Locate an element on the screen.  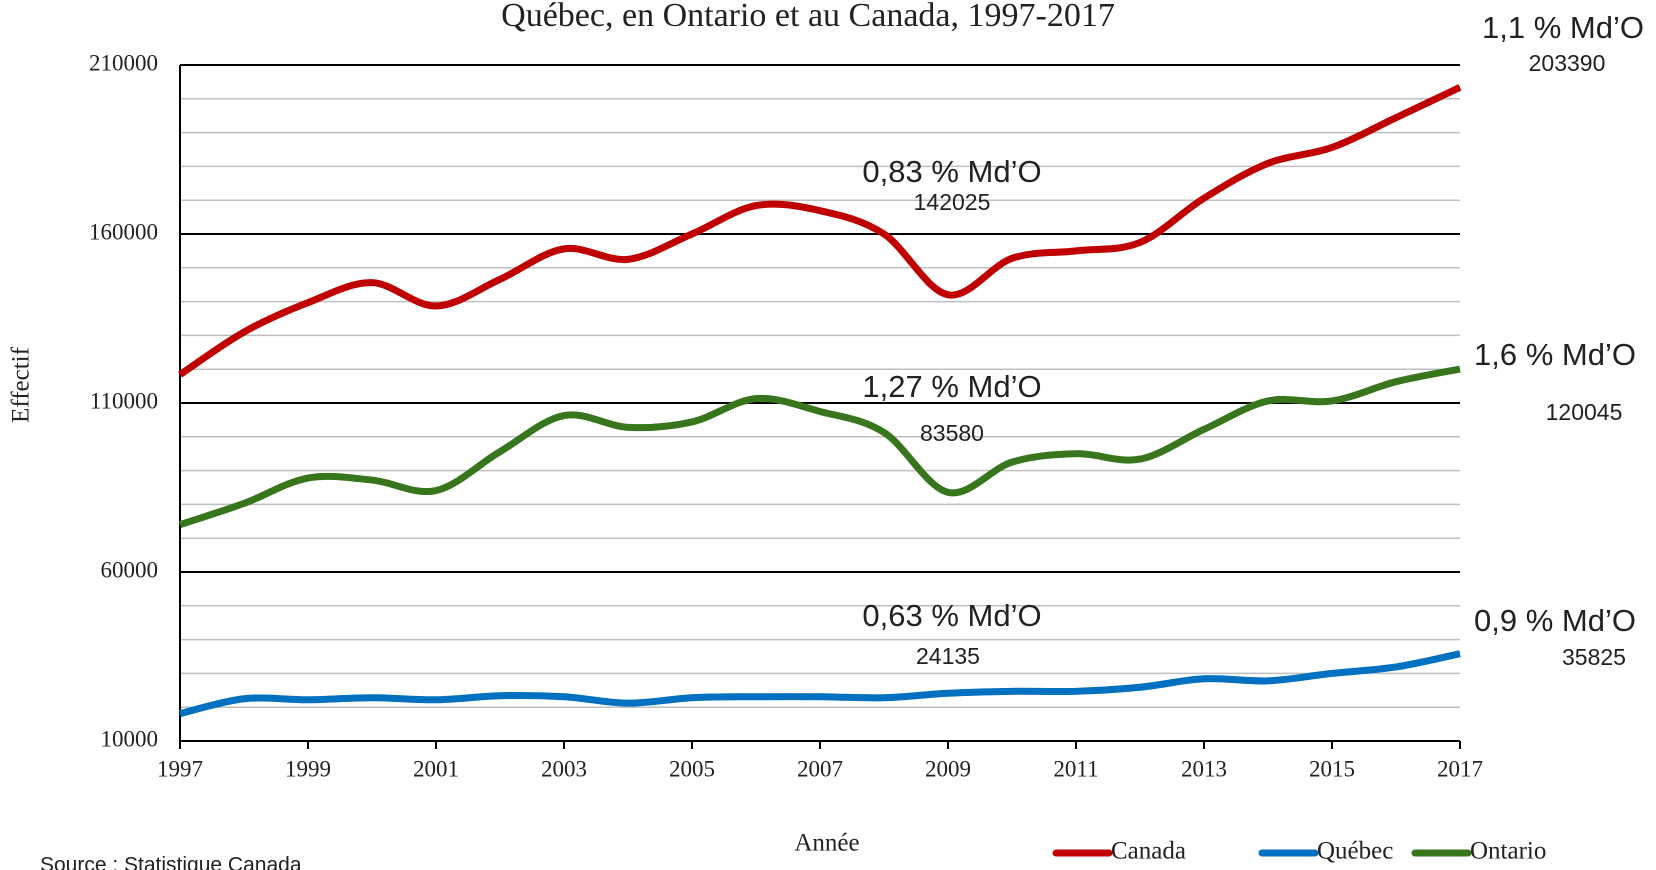
x-tick-label: 2015 is located at coordinates (1332, 768).